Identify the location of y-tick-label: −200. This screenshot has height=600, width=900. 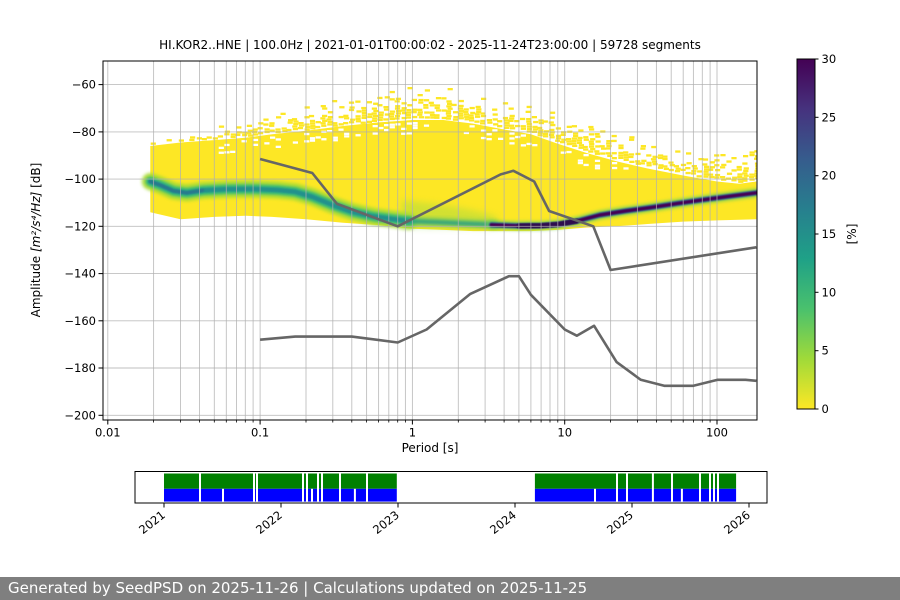
(80, 415).